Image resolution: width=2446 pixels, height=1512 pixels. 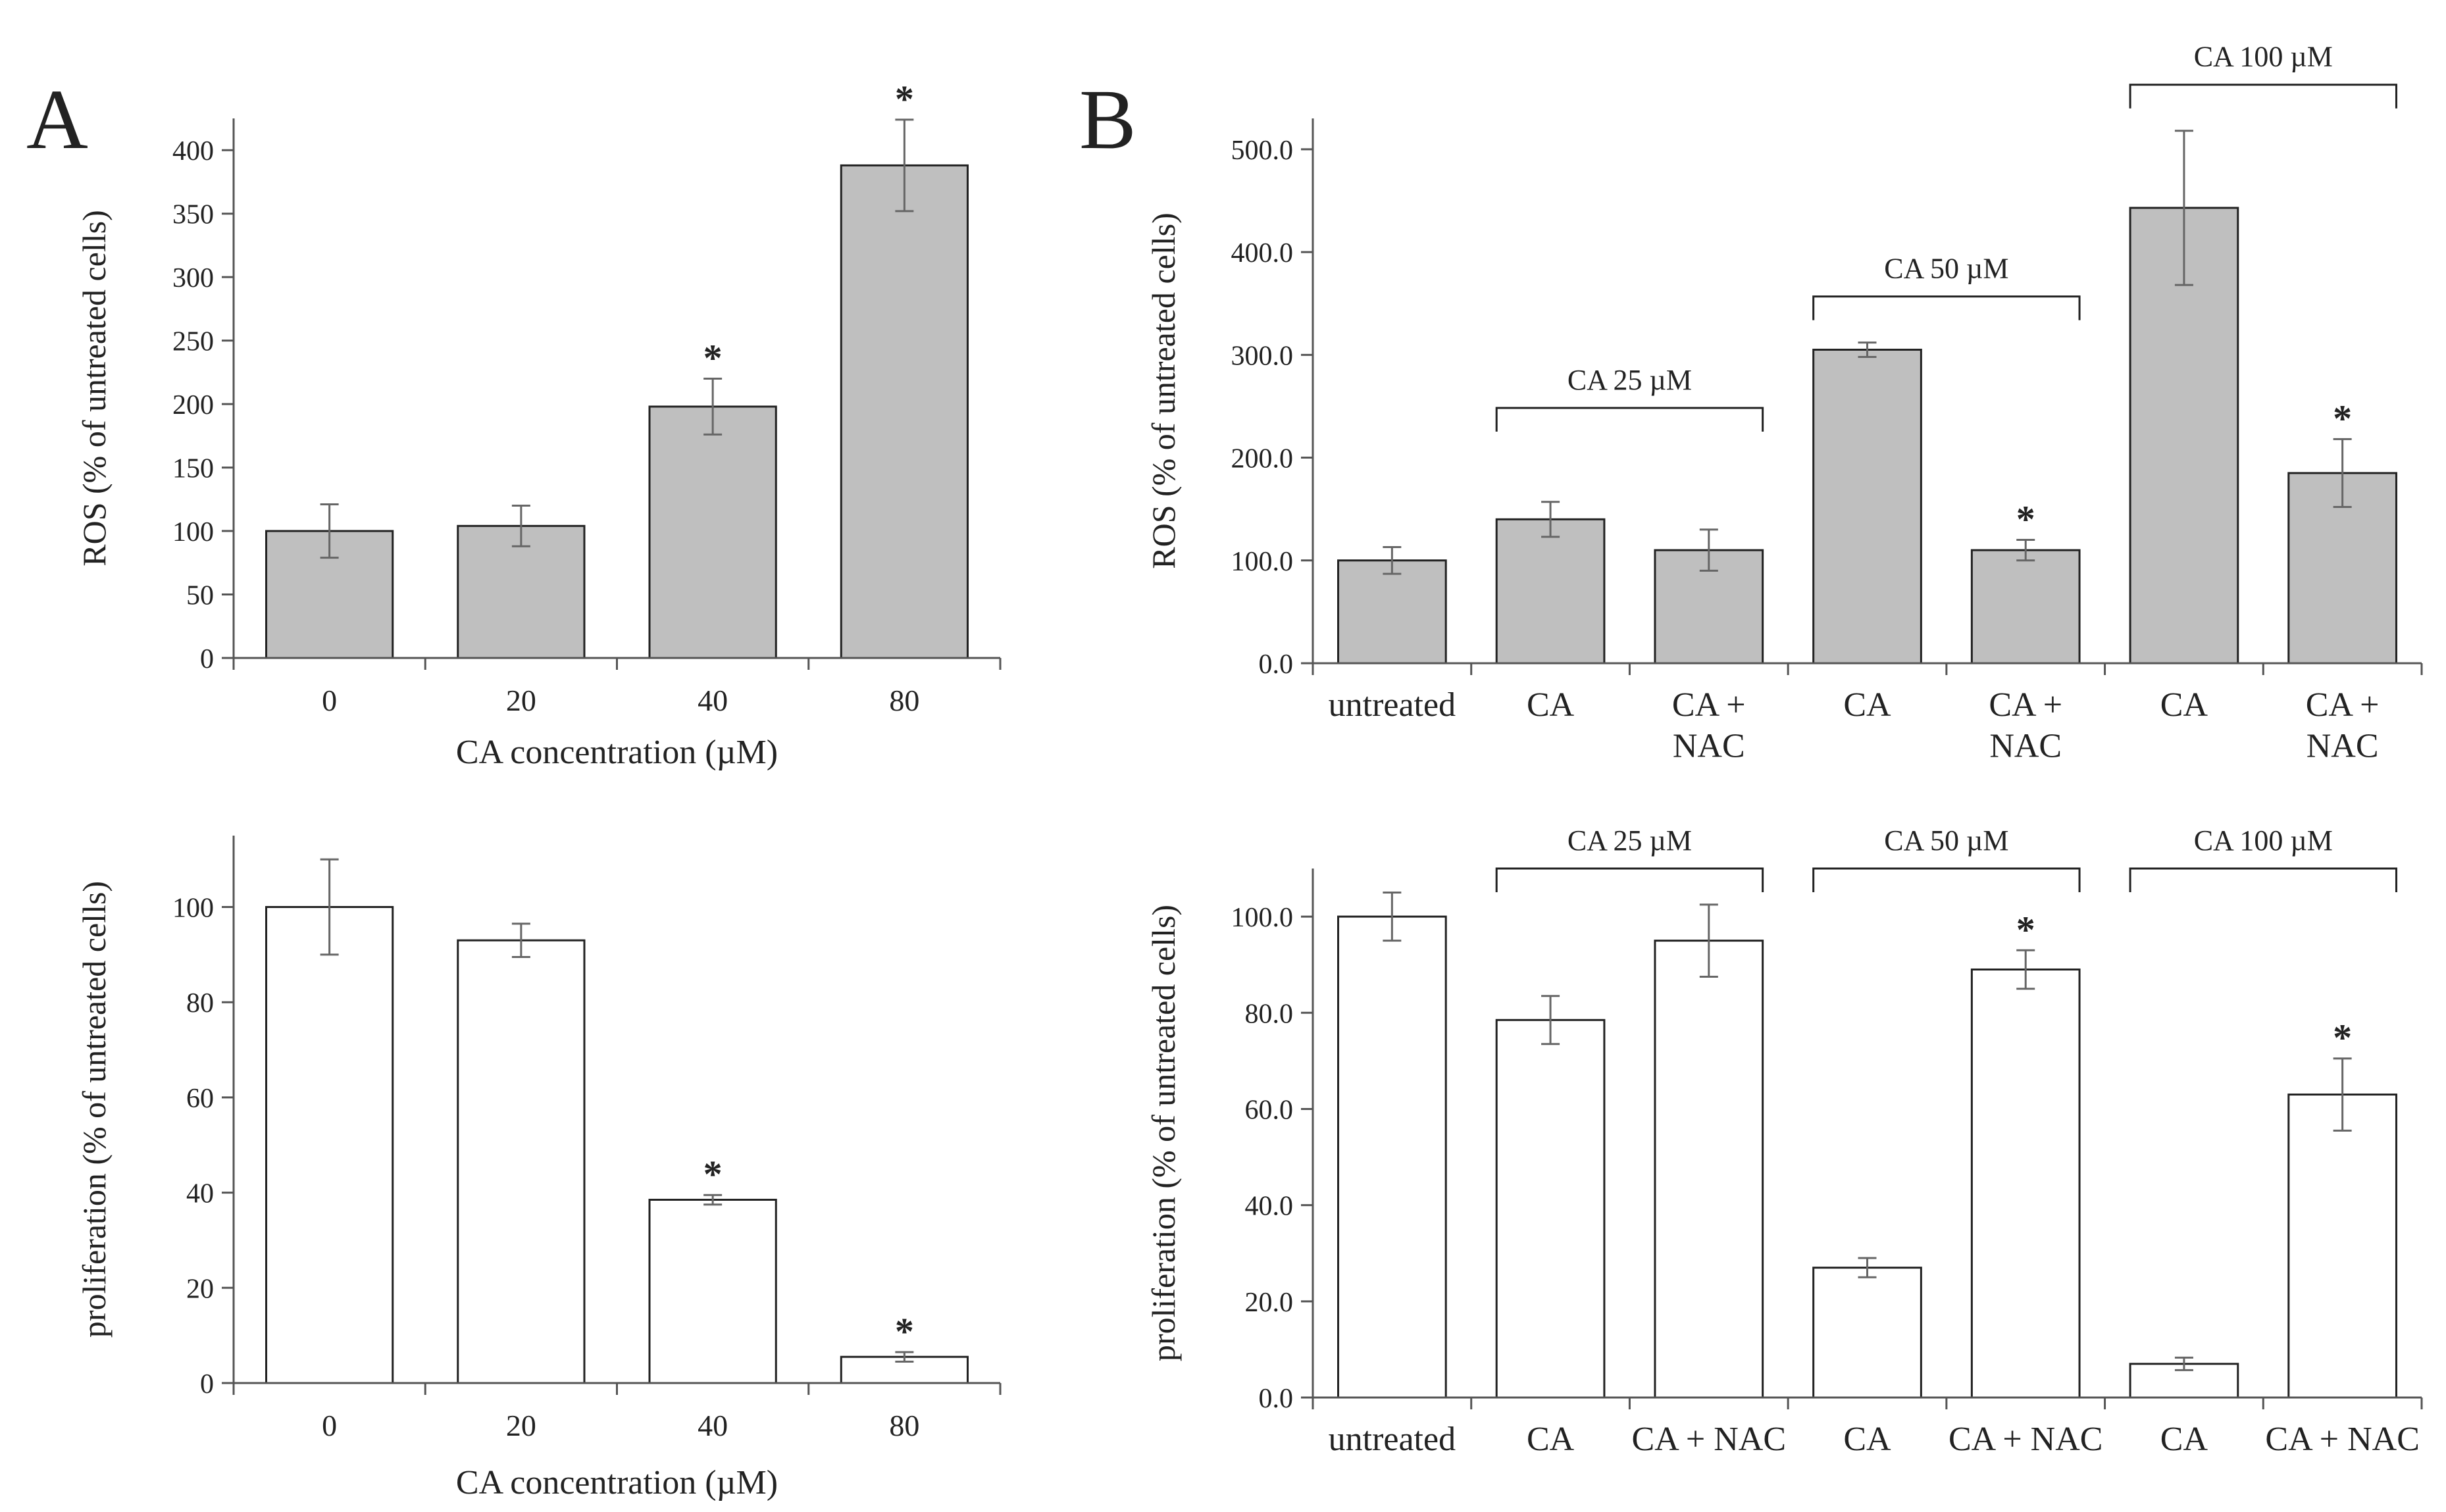 What do you see at coordinates (200, 1003) in the screenshot?
I see `y-tick-label: 80` at bounding box center [200, 1003].